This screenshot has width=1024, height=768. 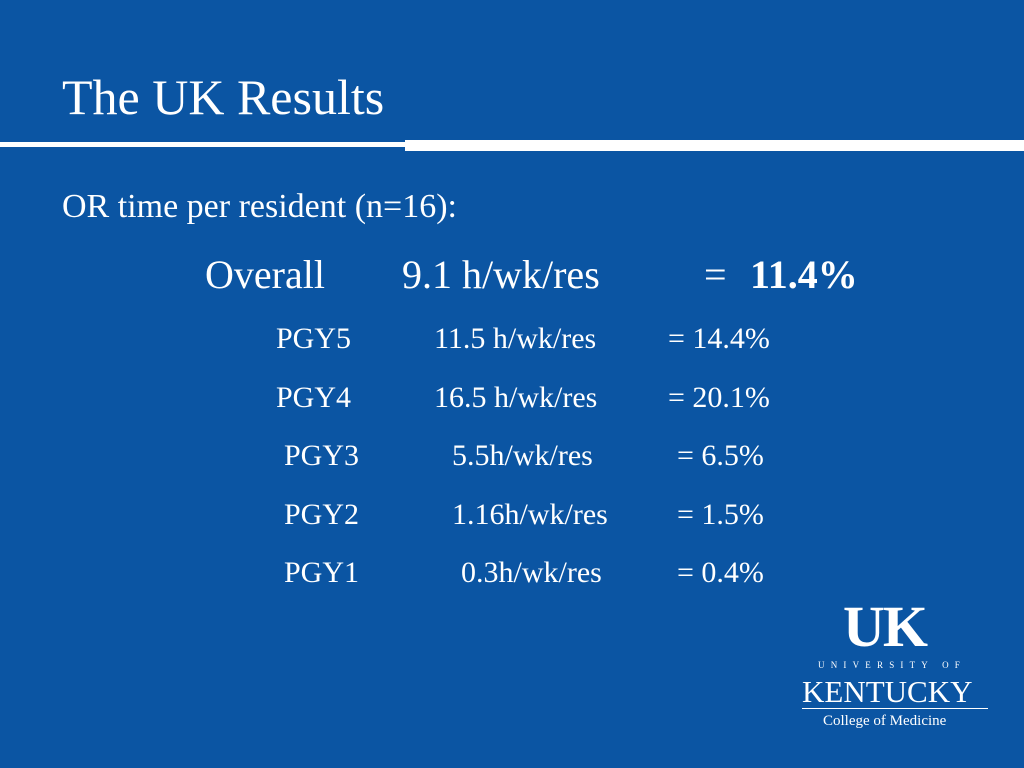 What do you see at coordinates (895, 708) in the screenshot?
I see `logo-rule` at bounding box center [895, 708].